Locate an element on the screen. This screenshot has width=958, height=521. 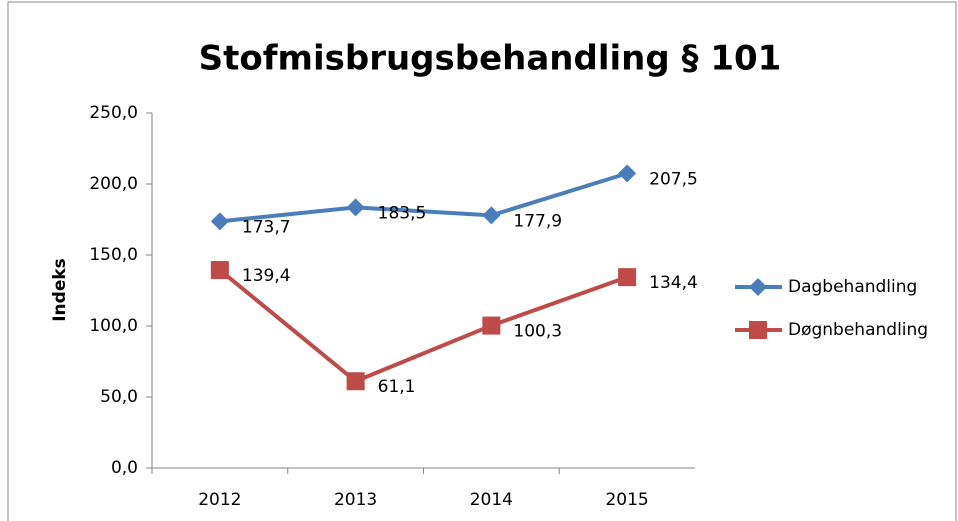
y-tick-label: 150,0 is located at coordinates (113, 255).